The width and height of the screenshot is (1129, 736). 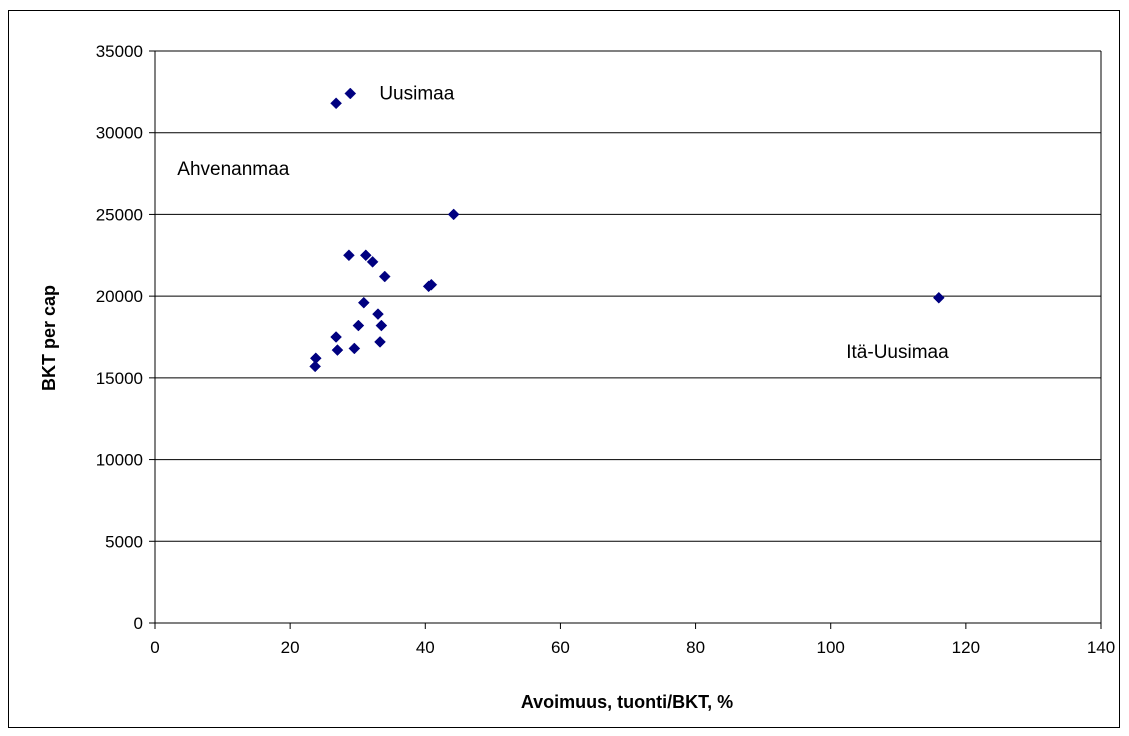 What do you see at coordinates (831, 647) in the screenshot?
I see `x-tick-label: 100` at bounding box center [831, 647].